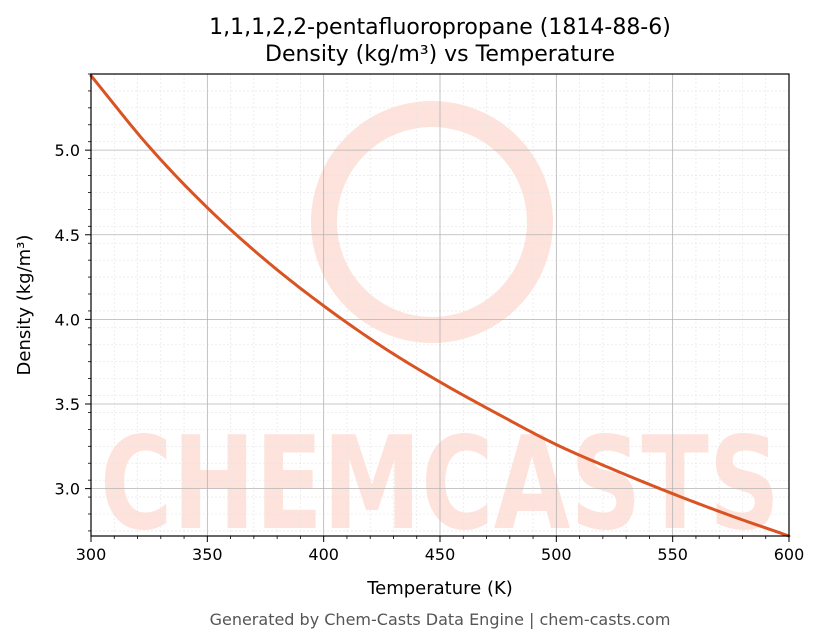 Image resolution: width=823 pixels, height=644 pixels. Describe the element at coordinates (672, 554) in the screenshot. I see `x-tick-label: 550` at that location.